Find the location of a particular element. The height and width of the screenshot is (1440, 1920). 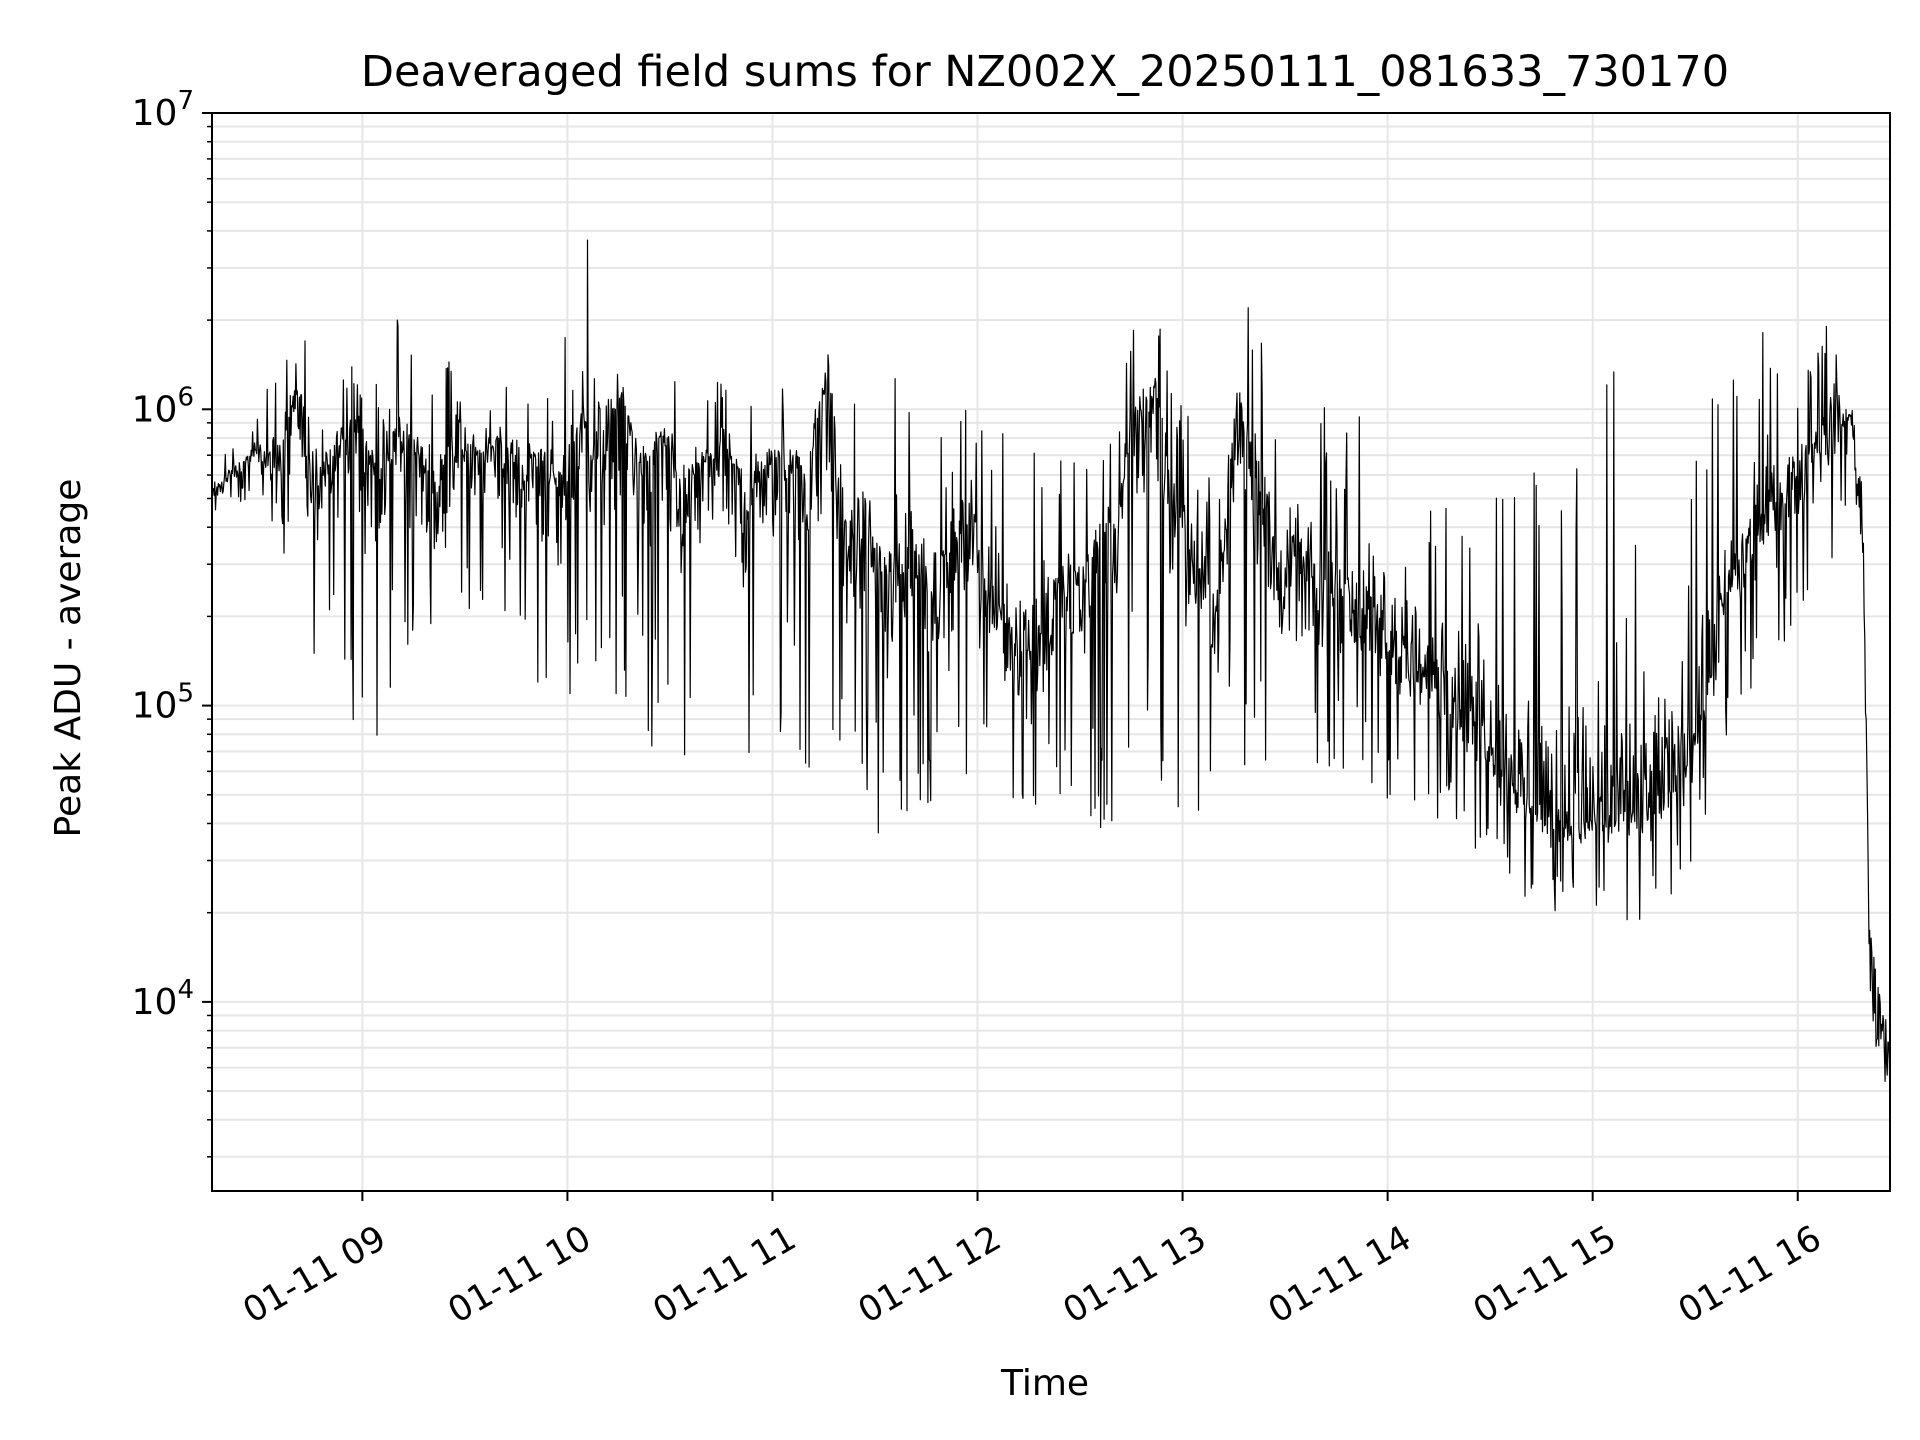

y-axis-label: Peak ADU - average is located at coordinates (68, 658).